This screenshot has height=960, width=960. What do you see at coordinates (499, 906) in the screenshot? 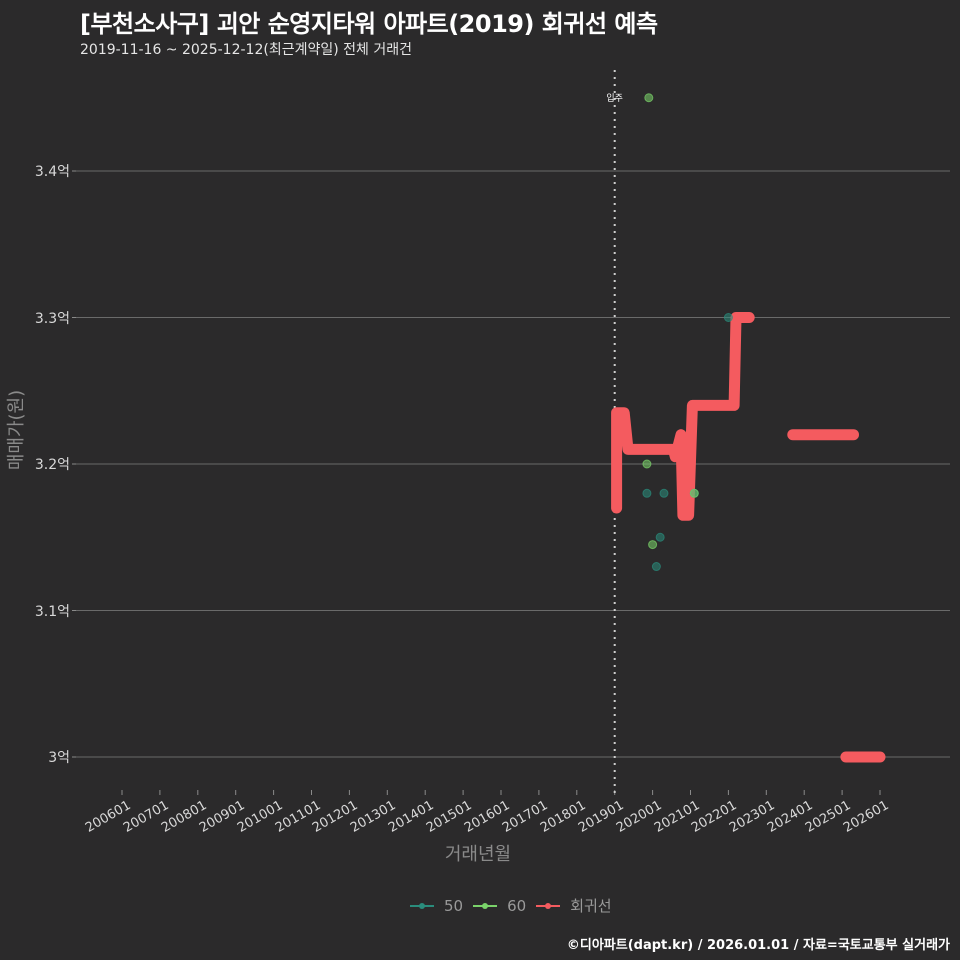
I see `legend-item: 60` at bounding box center [499, 906].